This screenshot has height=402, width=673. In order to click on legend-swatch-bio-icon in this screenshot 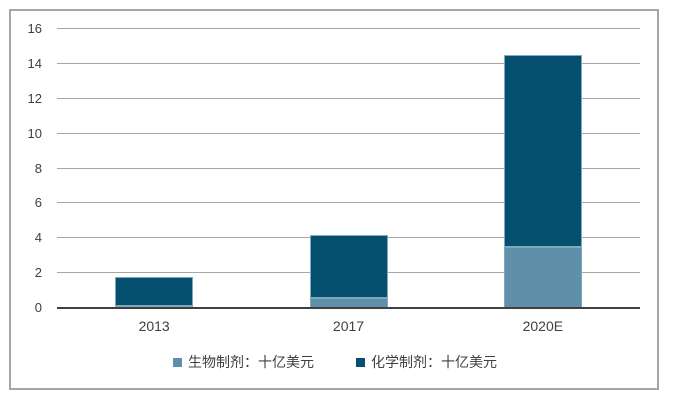, I will do `click(177, 362)`.